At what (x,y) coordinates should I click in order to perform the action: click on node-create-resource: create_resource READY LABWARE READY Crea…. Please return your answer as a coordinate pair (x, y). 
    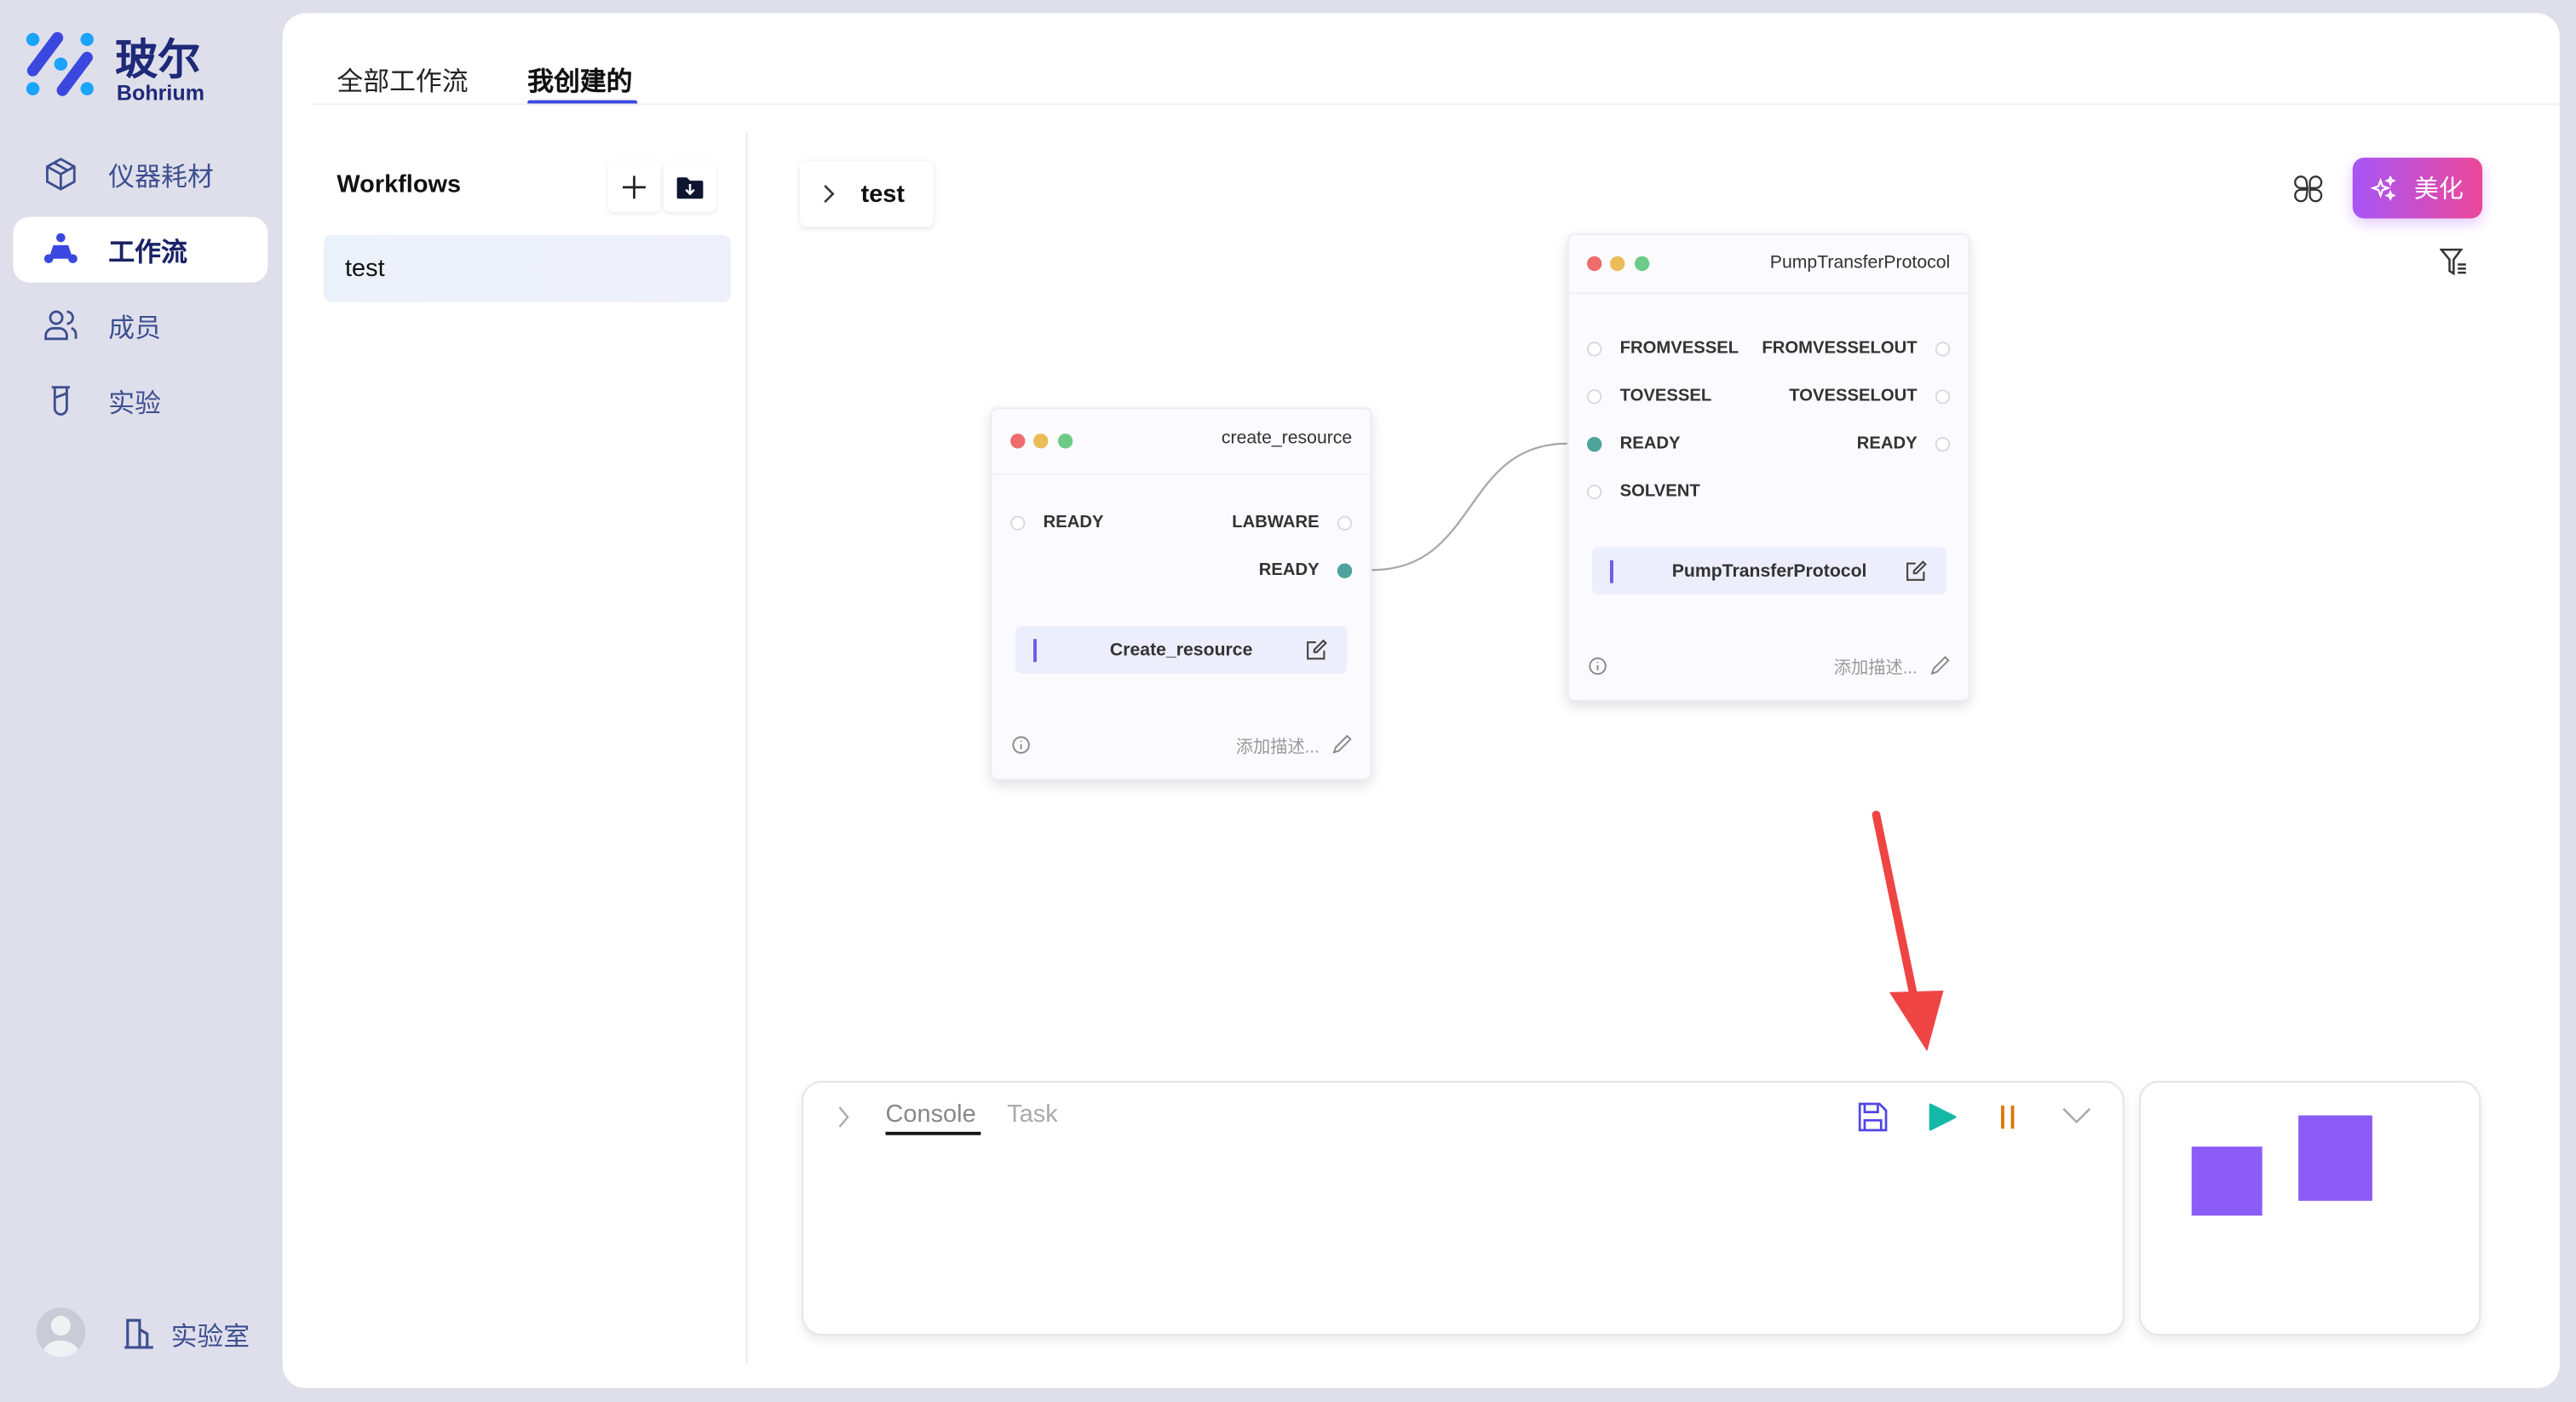
    Looking at the image, I should click on (1181, 594).